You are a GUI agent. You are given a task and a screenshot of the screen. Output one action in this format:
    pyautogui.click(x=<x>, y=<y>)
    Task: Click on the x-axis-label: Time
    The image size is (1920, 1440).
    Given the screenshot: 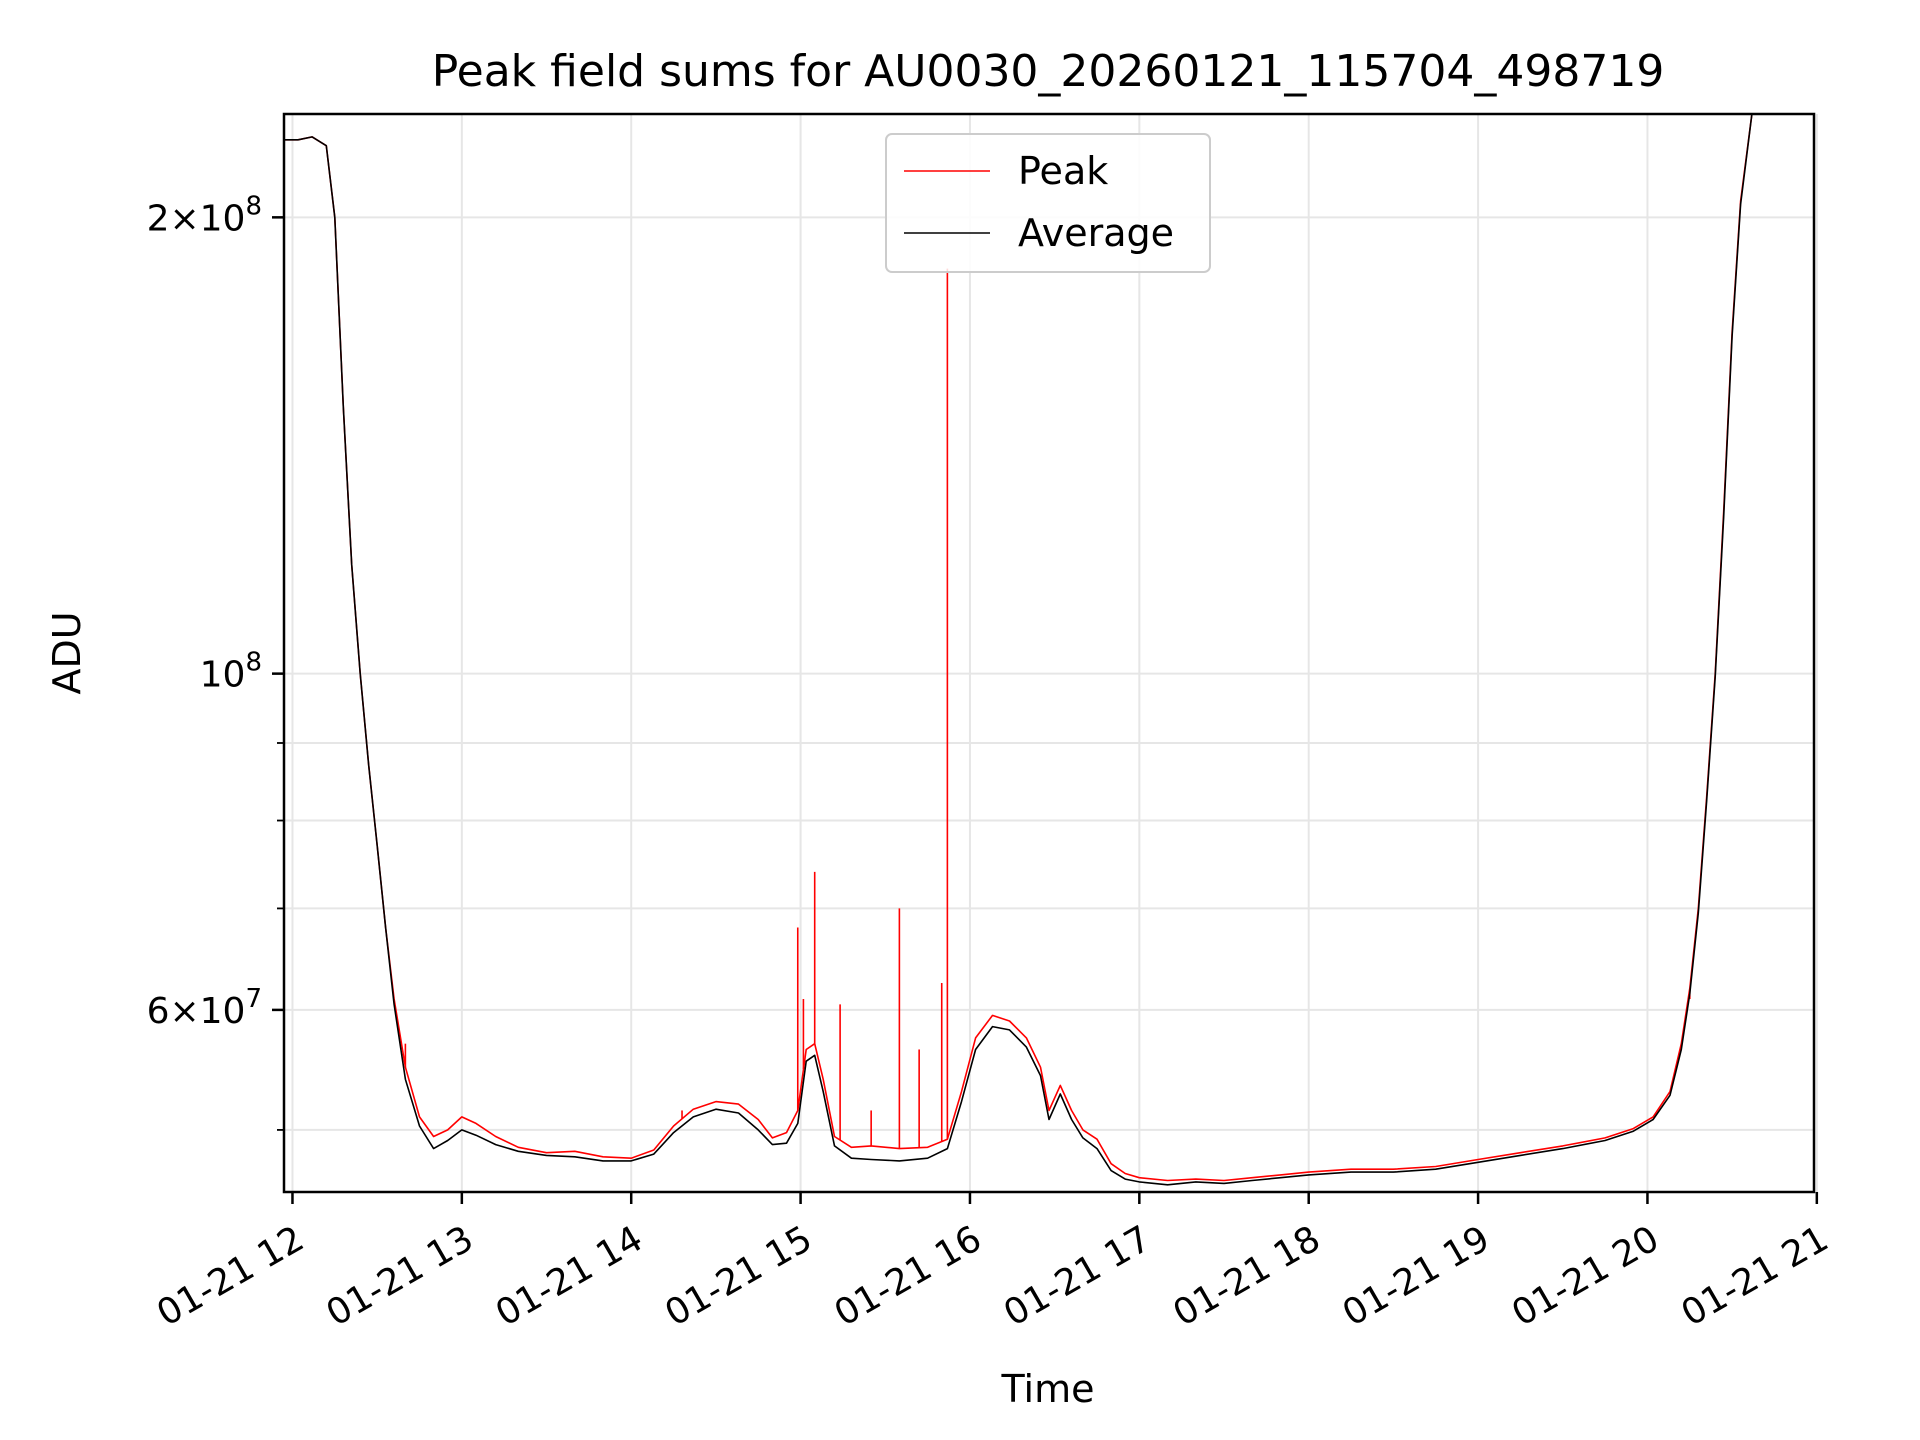 What is the action you would take?
    pyautogui.click(x=1048, y=1389)
    